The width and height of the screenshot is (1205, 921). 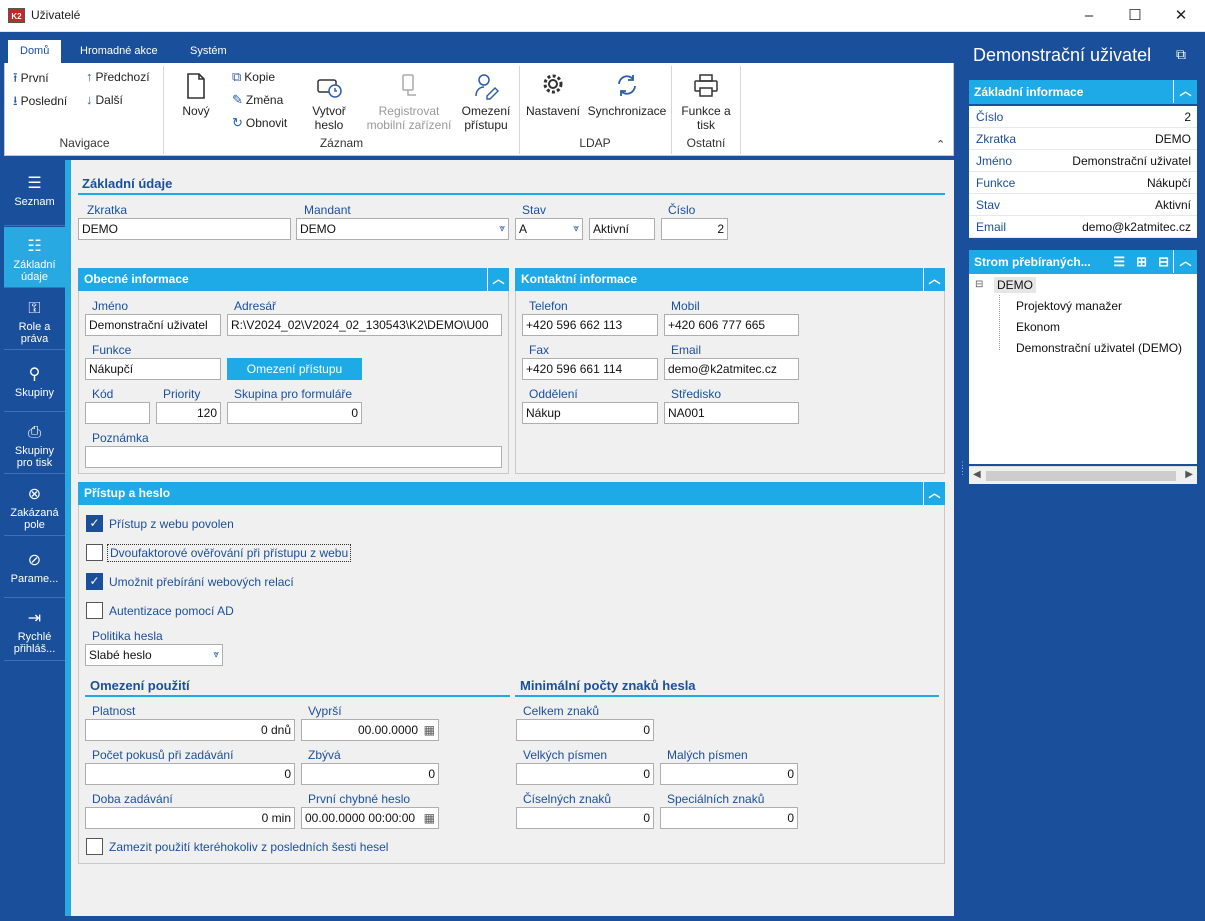 I want to click on nav-item-1: ☷ Základní údaje, so click(x=34, y=257).